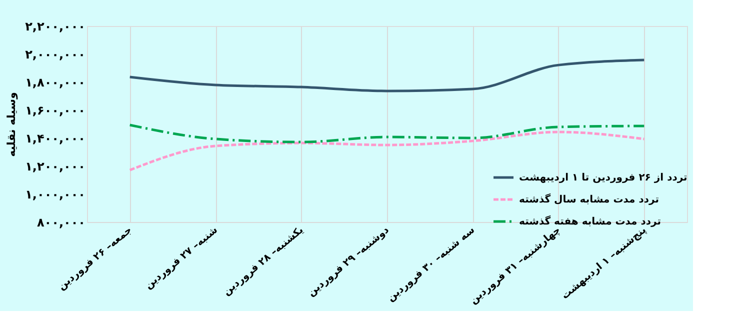 This screenshot has width=741, height=326. What do you see at coordinates (55, 27) in the screenshot?
I see `y-tick-label: ۲,۲۰۰,۰۰۰` at bounding box center [55, 27].